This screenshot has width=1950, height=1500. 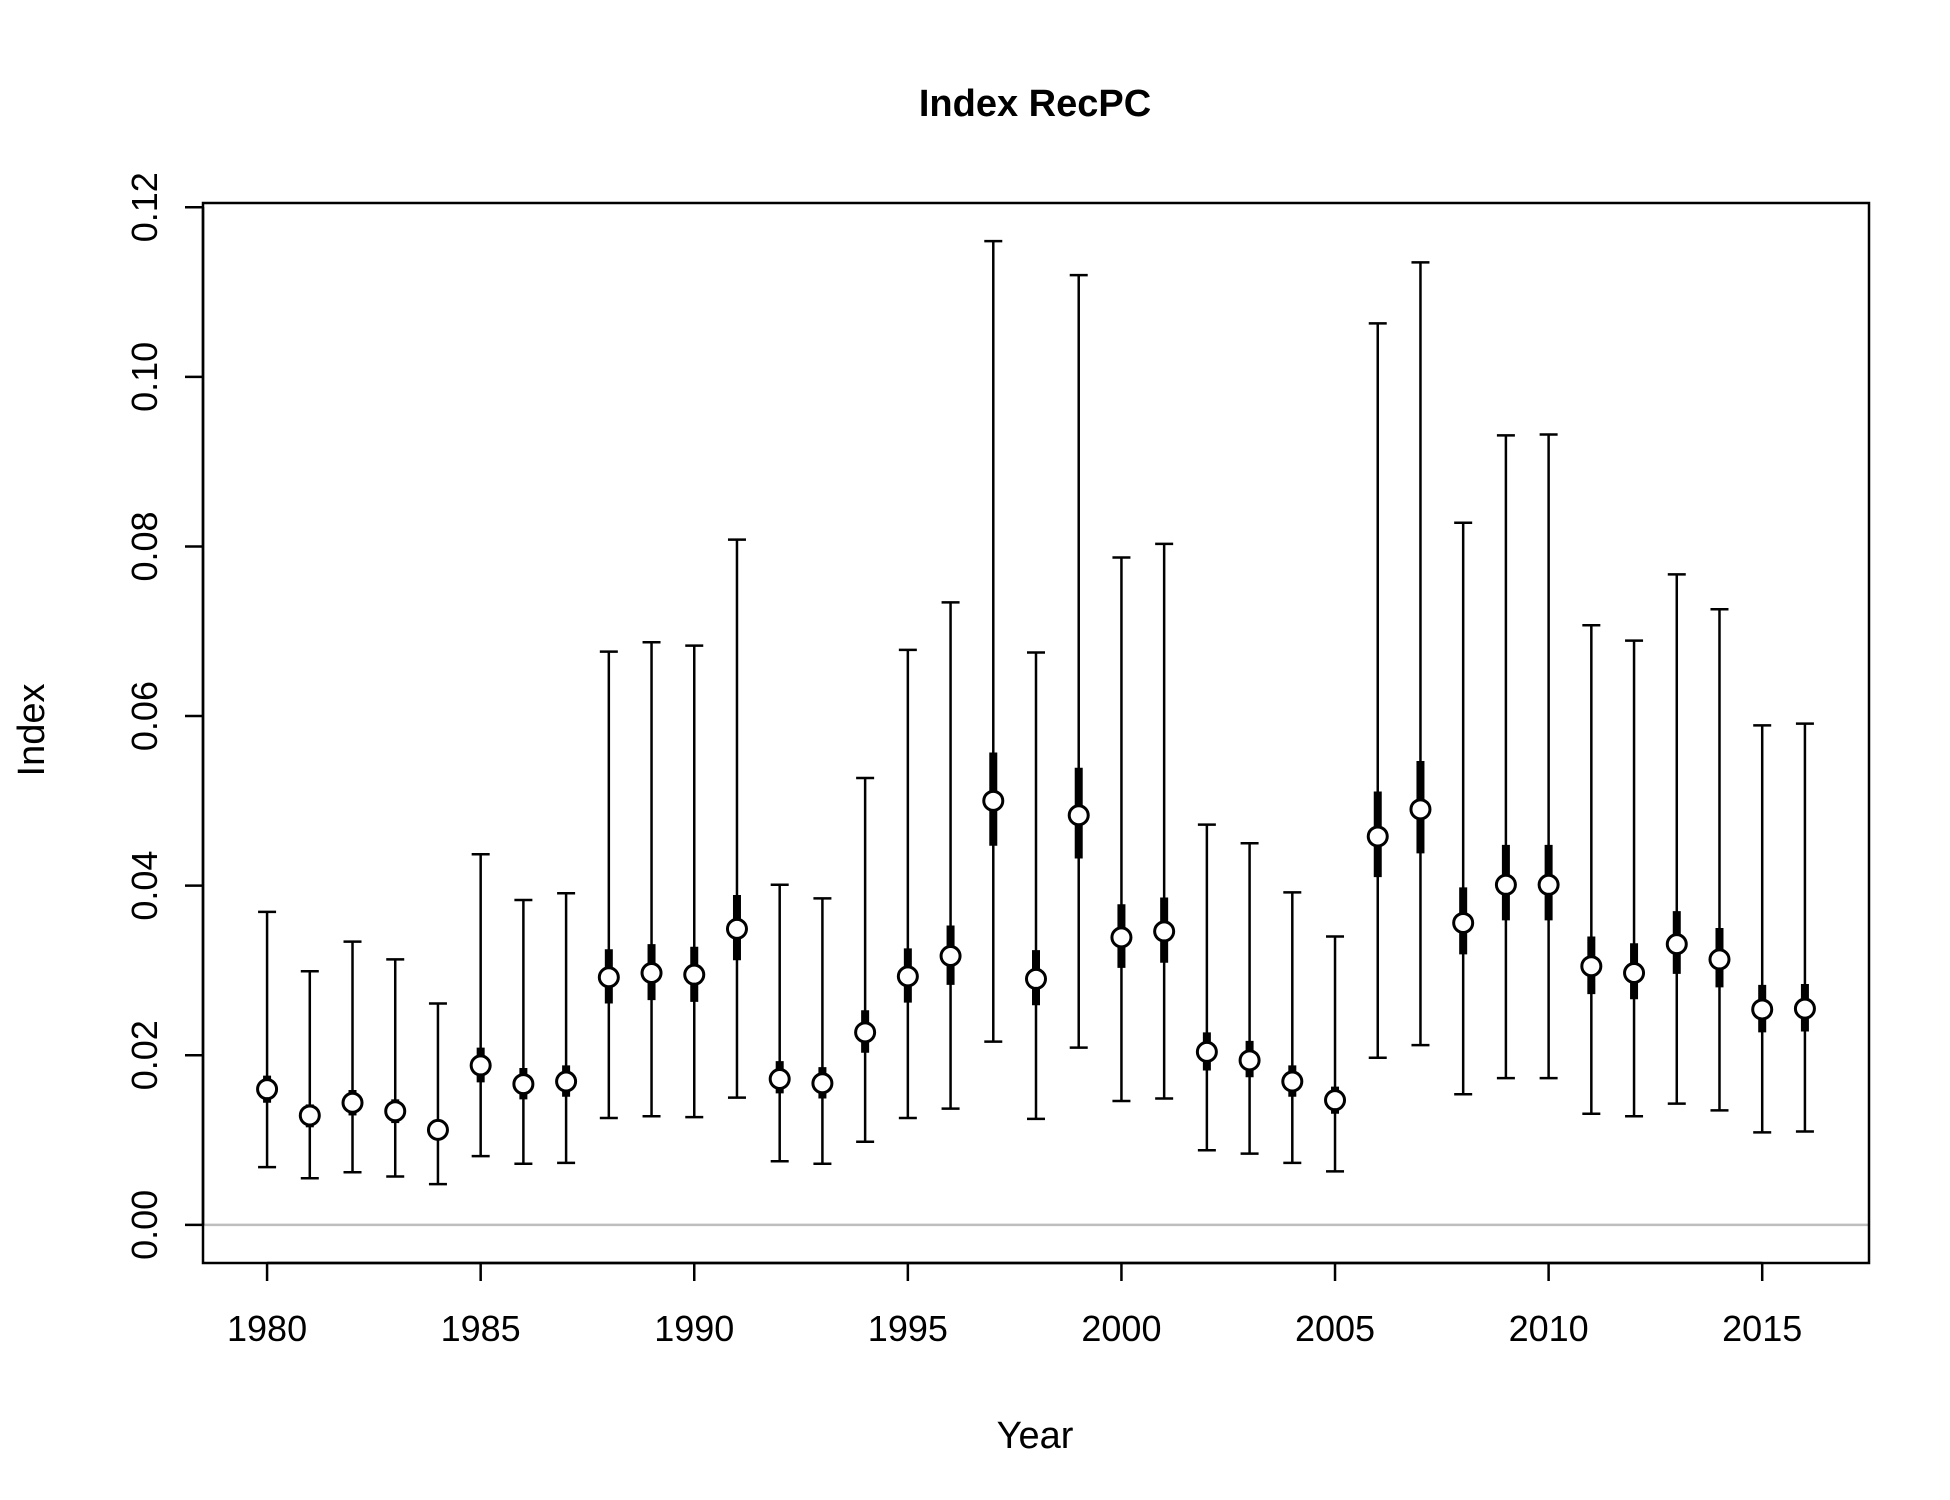 I want to click on x-axis-label: Year, so click(x=1035, y=1436).